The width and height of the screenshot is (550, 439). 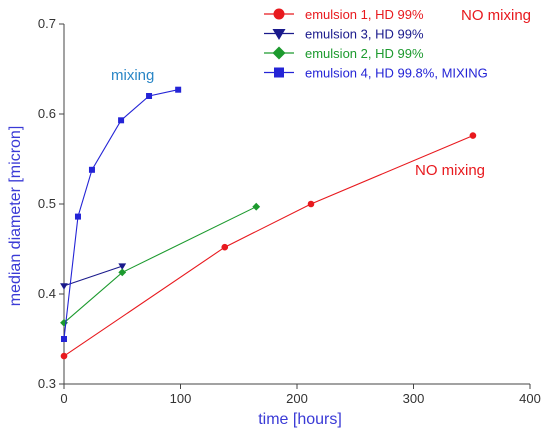 I want to click on x-tick-label: 300, so click(x=414, y=398).